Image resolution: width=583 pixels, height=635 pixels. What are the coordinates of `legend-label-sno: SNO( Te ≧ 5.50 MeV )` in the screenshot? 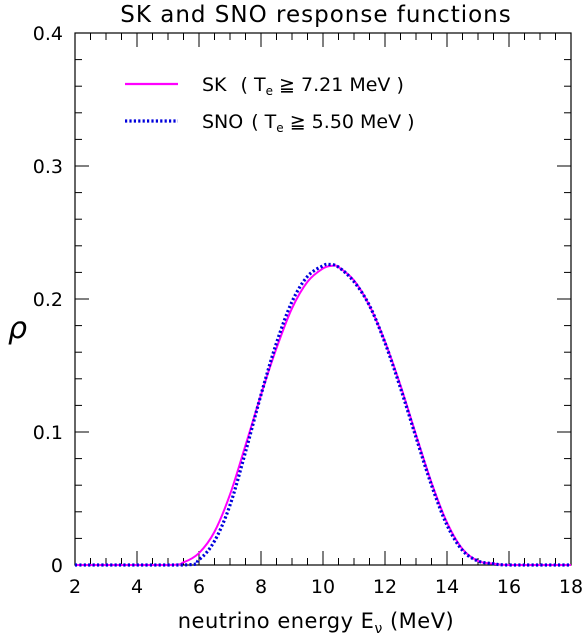 It's located at (308, 123).